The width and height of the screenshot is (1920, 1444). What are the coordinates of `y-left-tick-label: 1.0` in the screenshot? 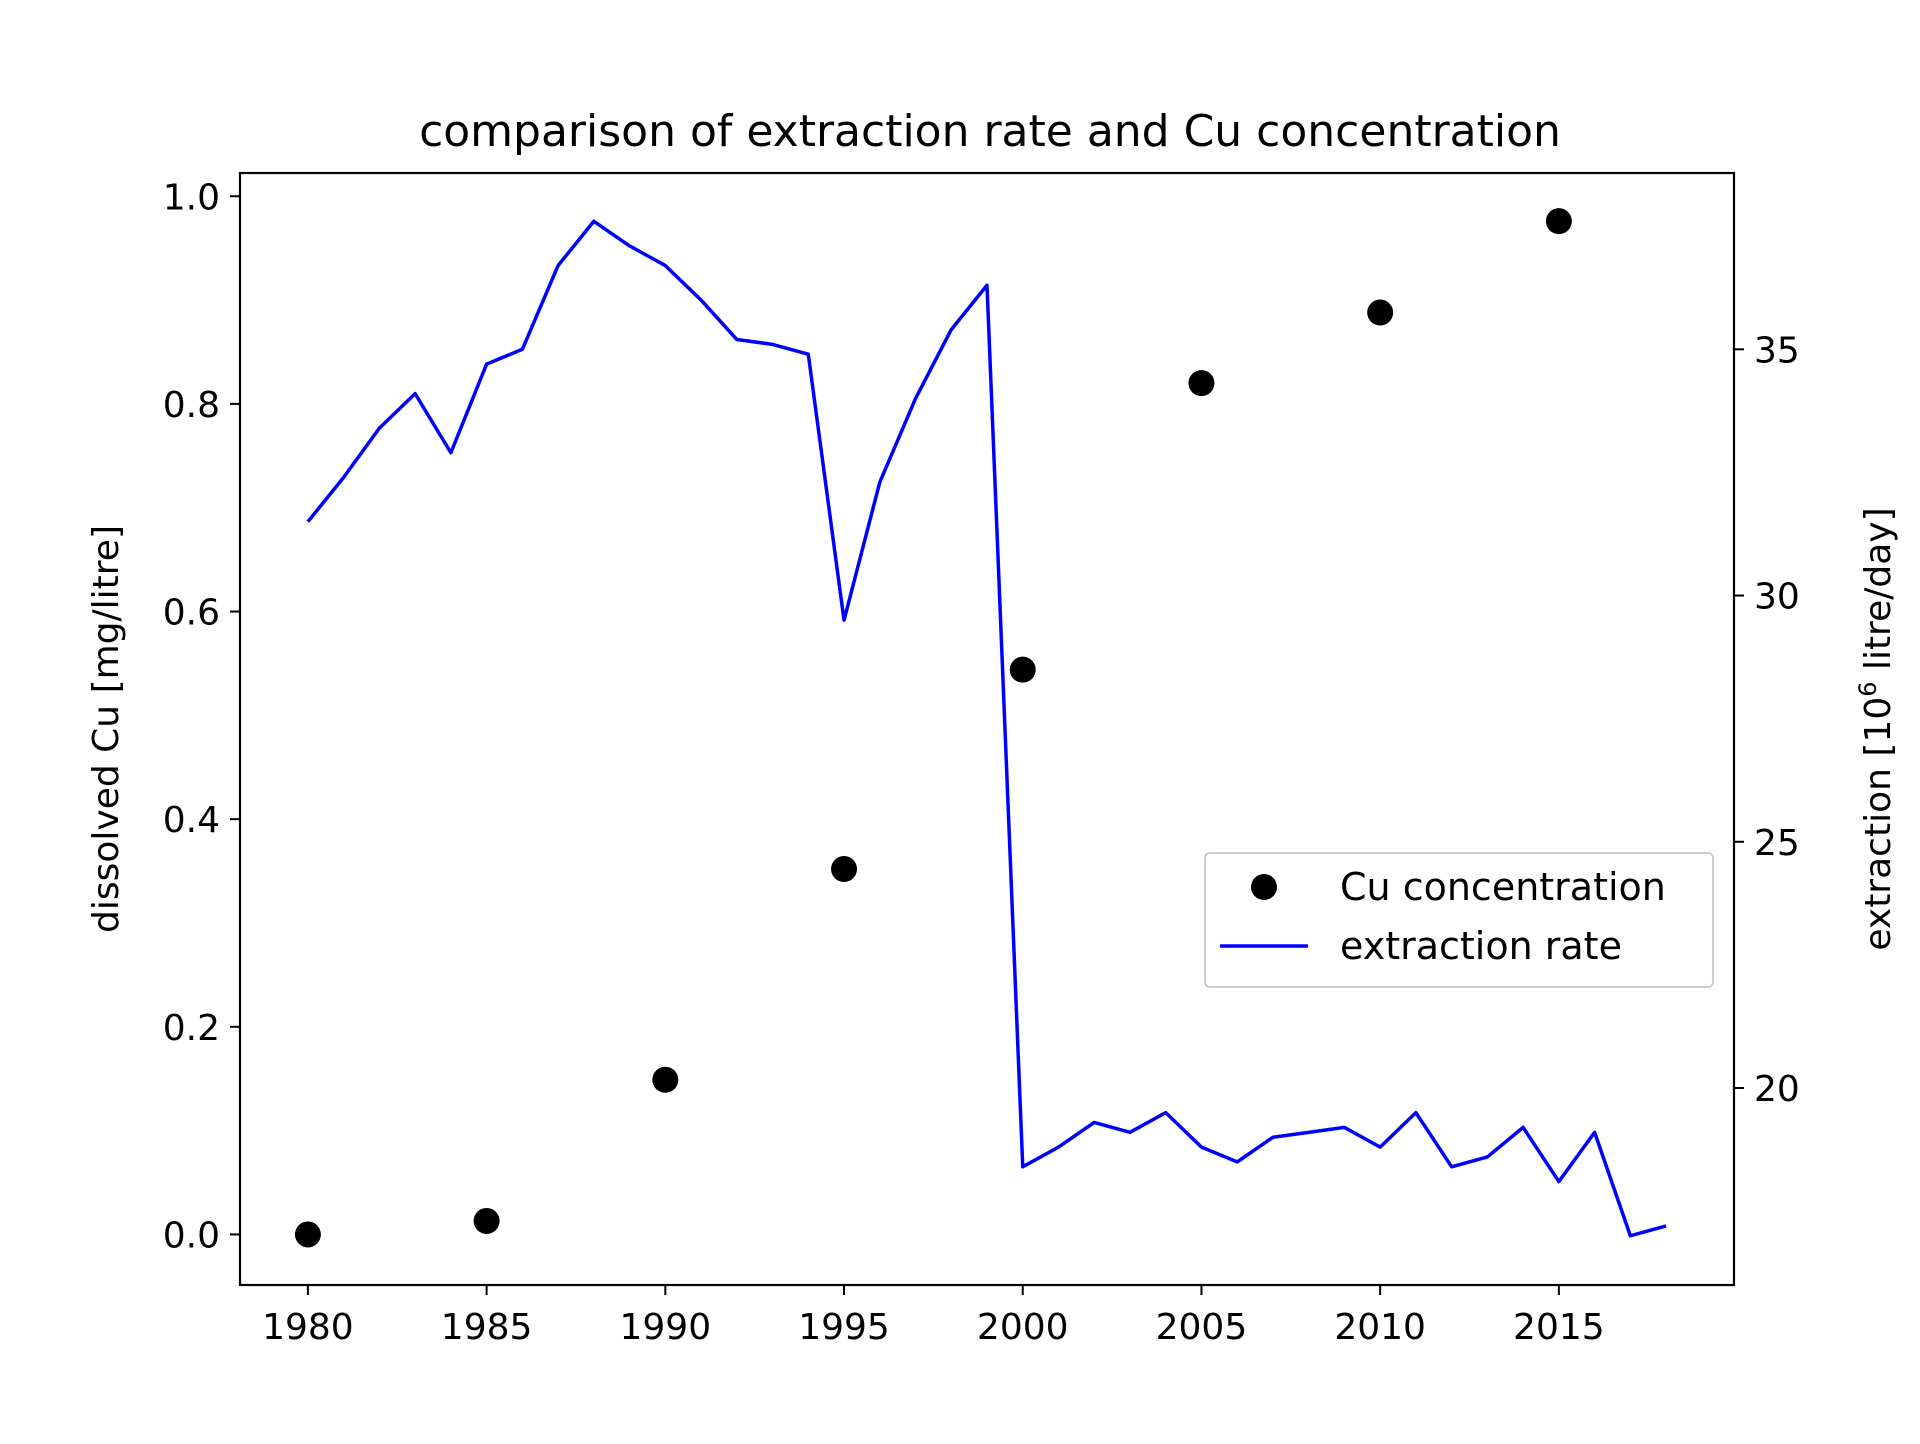 It's located at (191, 197).